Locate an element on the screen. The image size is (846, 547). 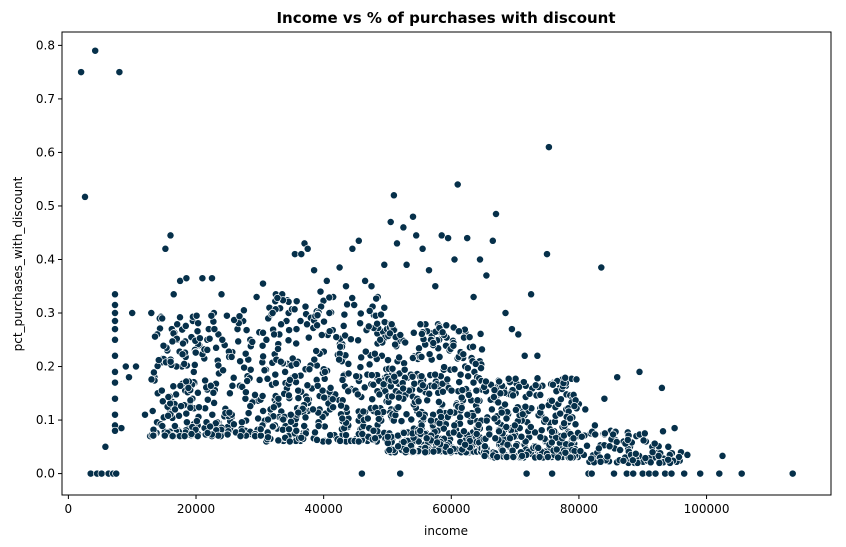
x-tick-label: 100000 is located at coordinates (707, 509).